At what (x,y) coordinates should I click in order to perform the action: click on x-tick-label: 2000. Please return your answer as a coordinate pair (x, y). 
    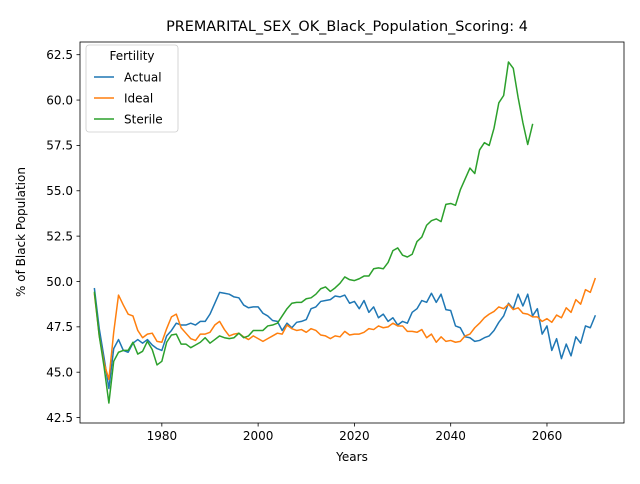
    Looking at the image, I should click on (258, 436).